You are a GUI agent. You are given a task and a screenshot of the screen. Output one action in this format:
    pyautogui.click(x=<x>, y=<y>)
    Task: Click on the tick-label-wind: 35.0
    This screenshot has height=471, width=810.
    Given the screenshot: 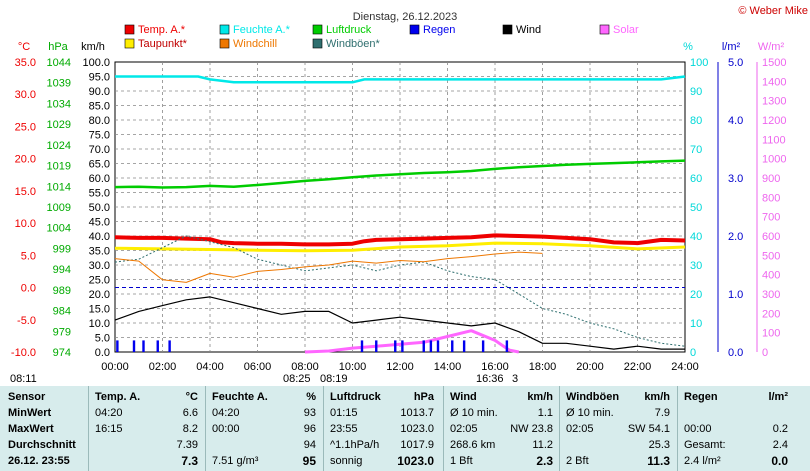 What is the action you would take?
    pyautogui.click(x=99, y=252)
    